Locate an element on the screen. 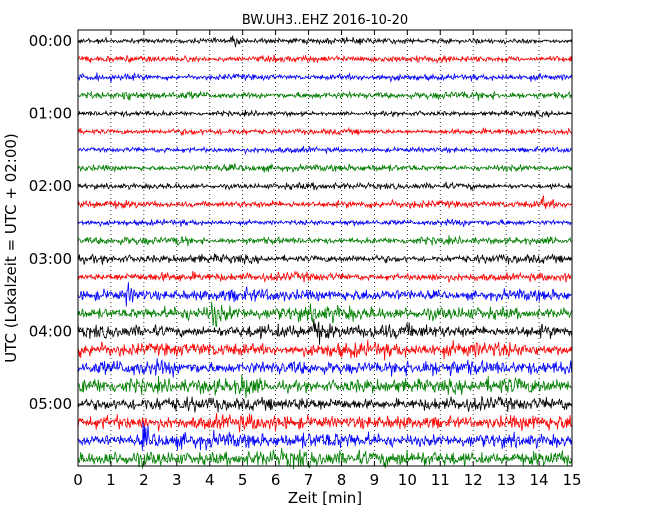  chart-title: BW.UH3..EHZ 2016-10-20 is located at coordinates (325, 20).